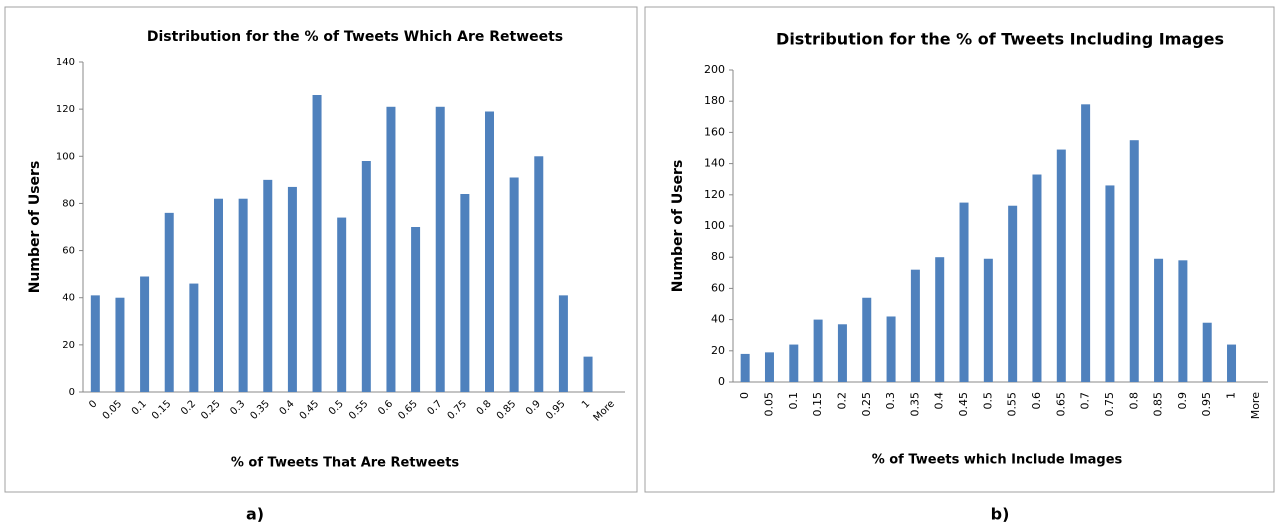 The height and width of the screenshot is (527, 1278). Describe the element at coordinates (1060, 404) in the screenshot. I see `x-tick-label: 0.65` at that location.